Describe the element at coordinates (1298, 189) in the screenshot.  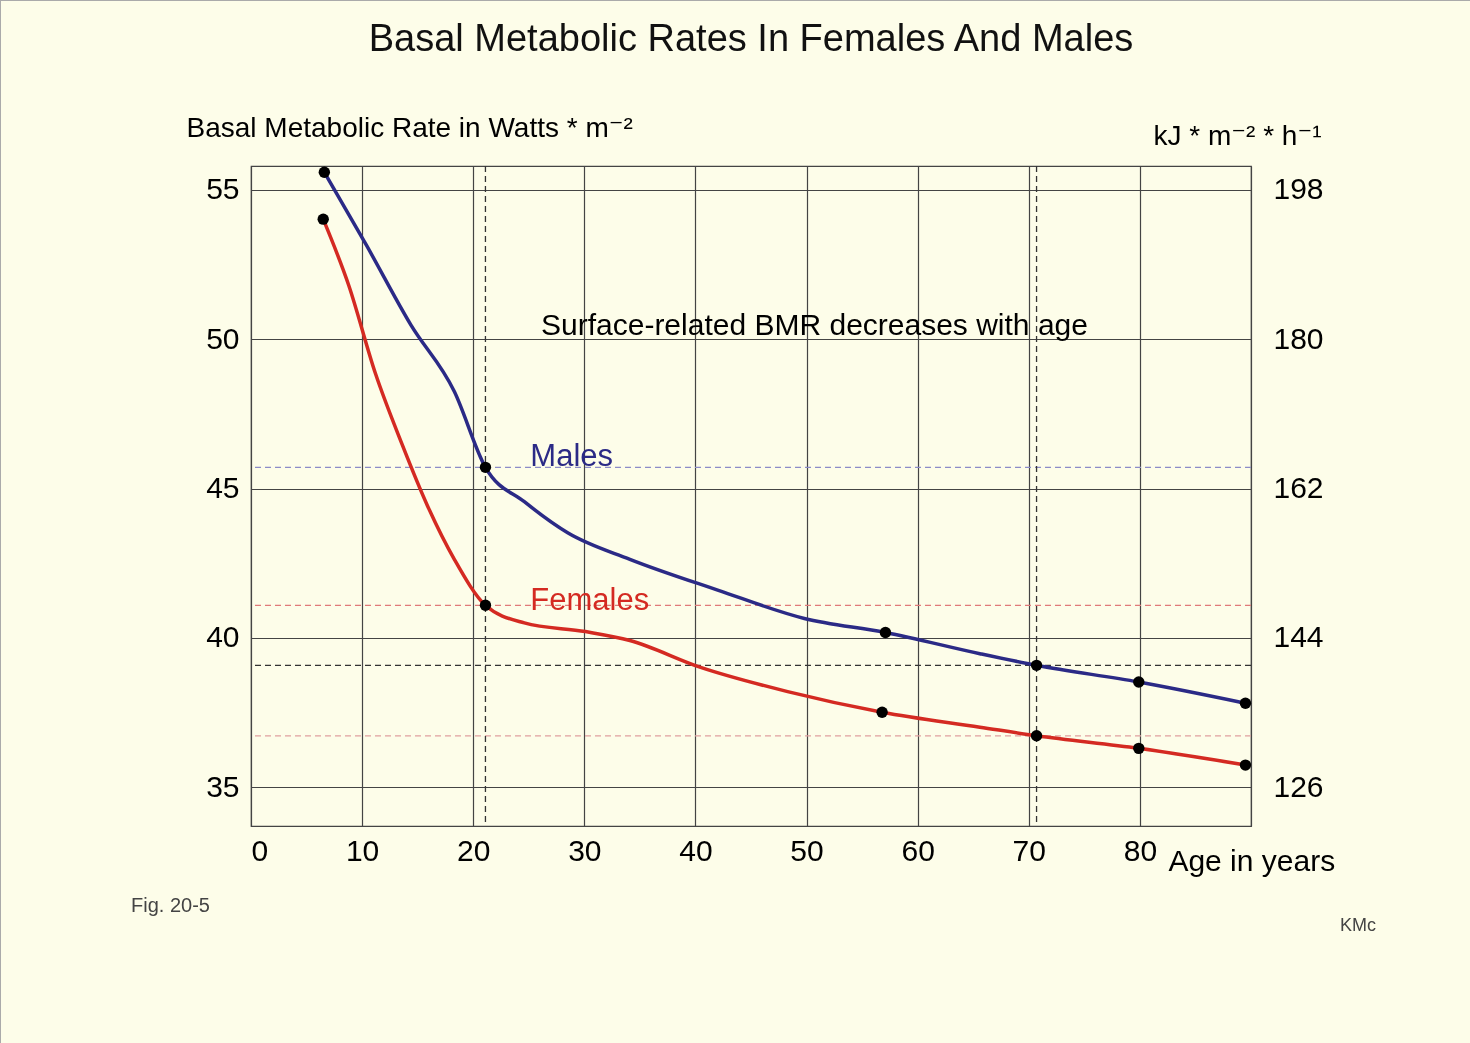
I see `y2-tick-label: 198` at that location.